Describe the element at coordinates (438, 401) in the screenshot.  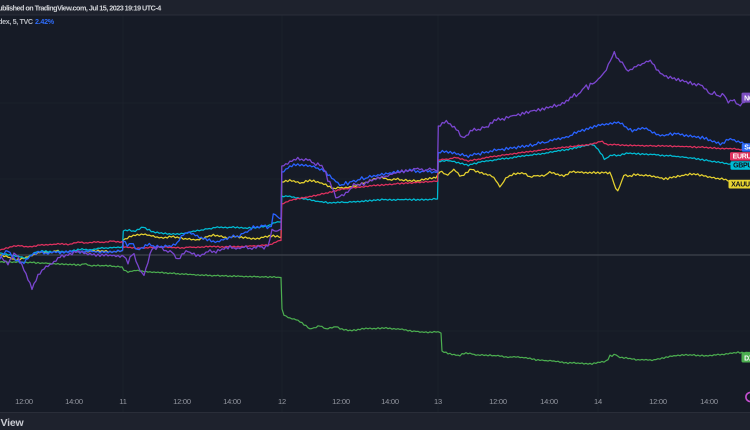
I see `svg-text: 13` at that location.